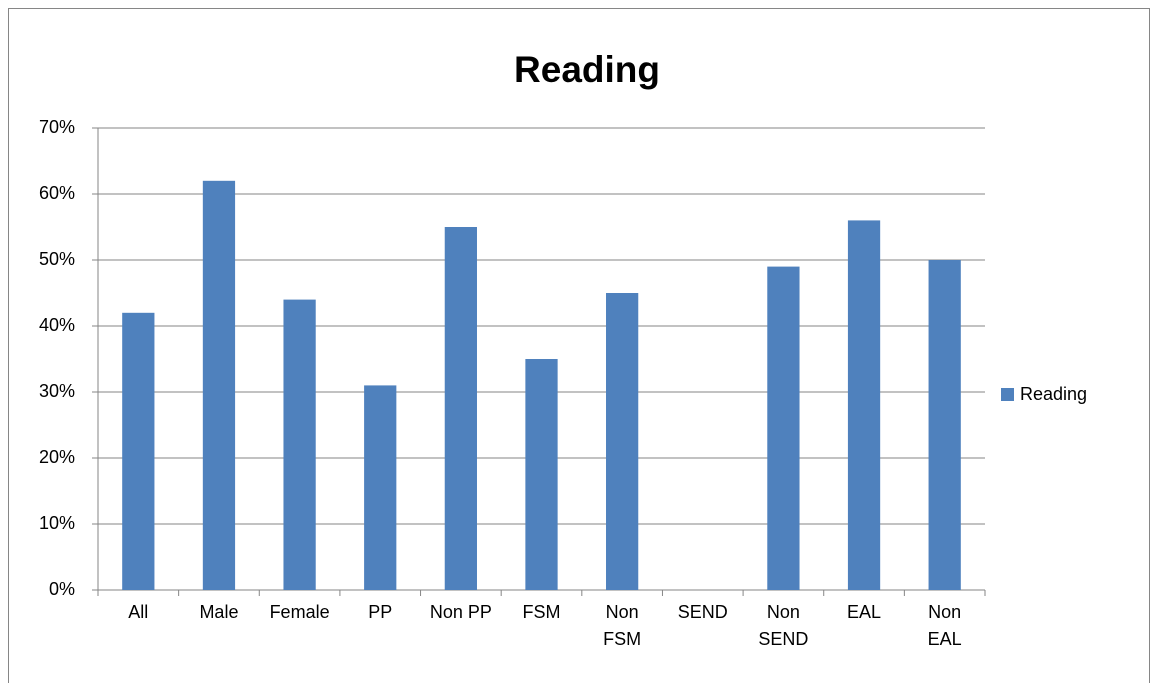 The height and width of the screenshot is (683, 1151). I want to click on x-tick-label: Non SEND, so click(783, 625).